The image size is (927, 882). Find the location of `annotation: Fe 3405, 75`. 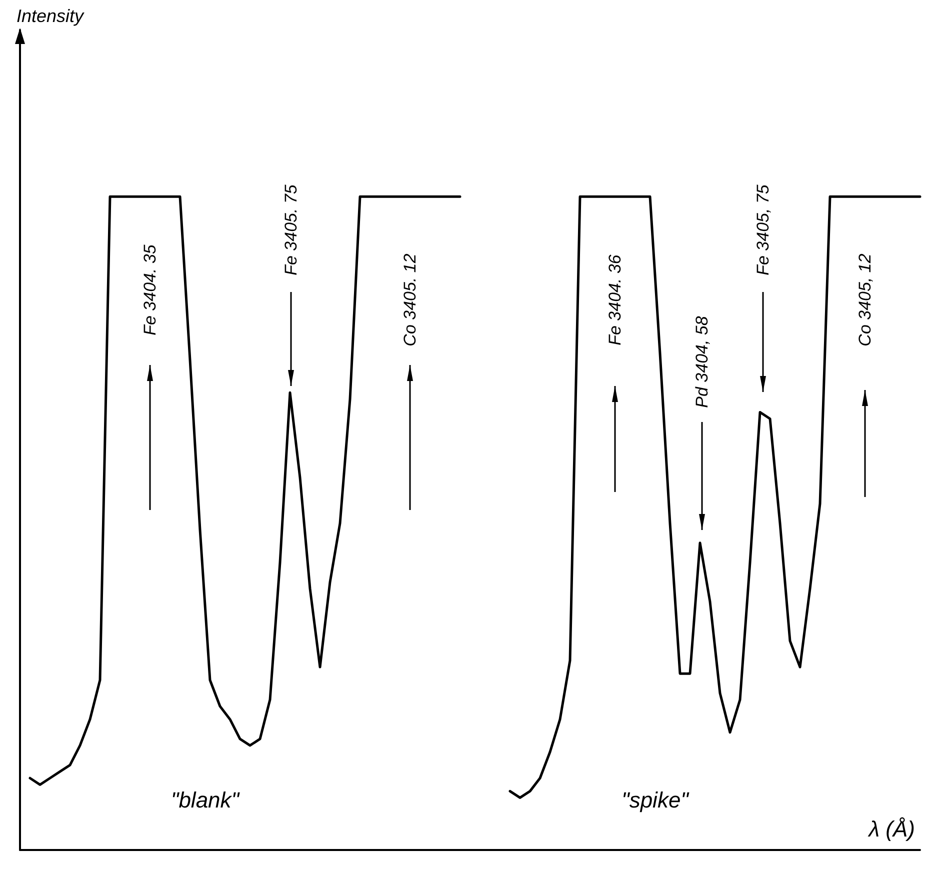

annotation: Fe 3405, 75 is located at coordinates (763, 230).